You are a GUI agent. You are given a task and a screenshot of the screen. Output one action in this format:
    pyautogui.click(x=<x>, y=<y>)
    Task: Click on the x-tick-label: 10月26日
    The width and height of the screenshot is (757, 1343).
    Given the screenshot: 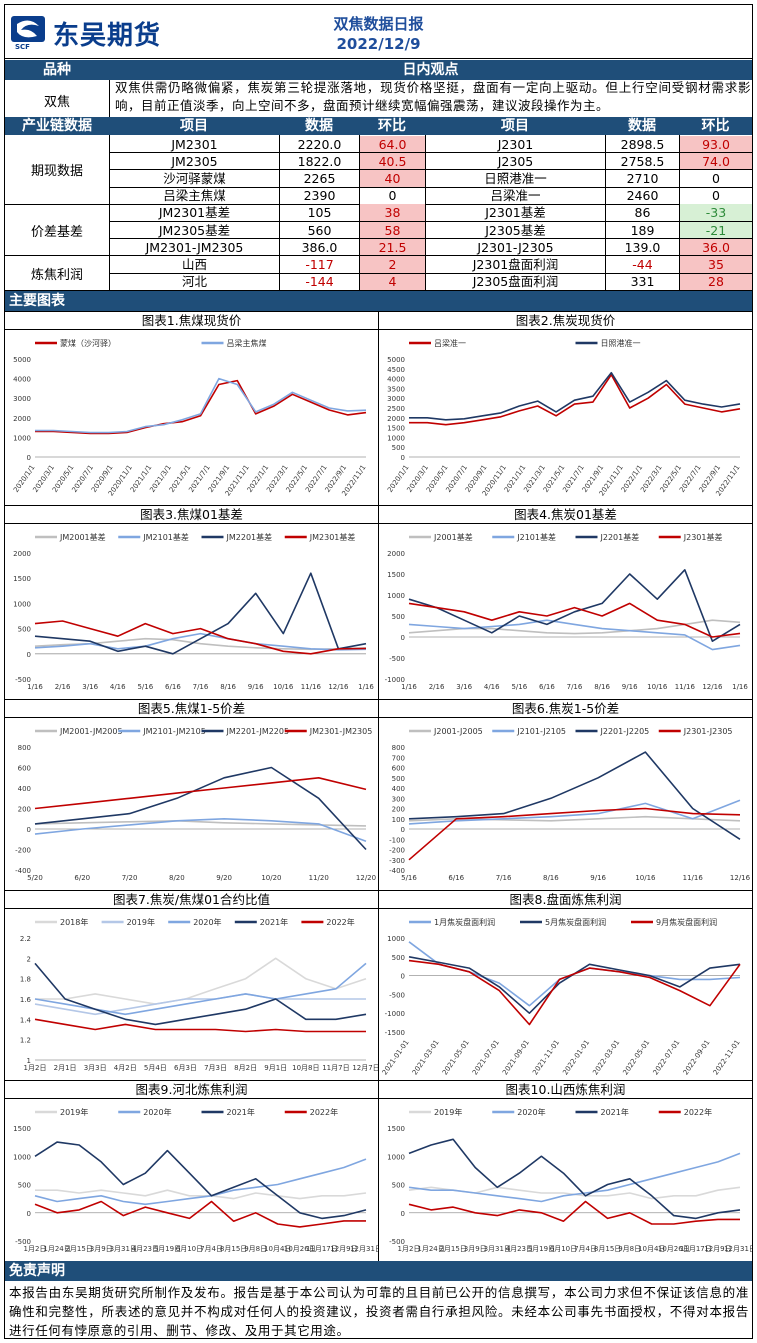 What is the action you would take?
    pyautogui.click(x=300, y=1249)
    